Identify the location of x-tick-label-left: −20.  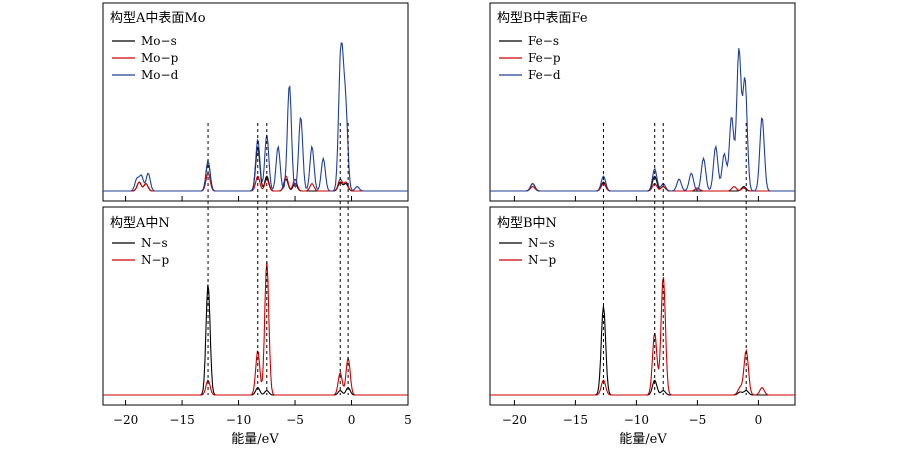
(125, 420).